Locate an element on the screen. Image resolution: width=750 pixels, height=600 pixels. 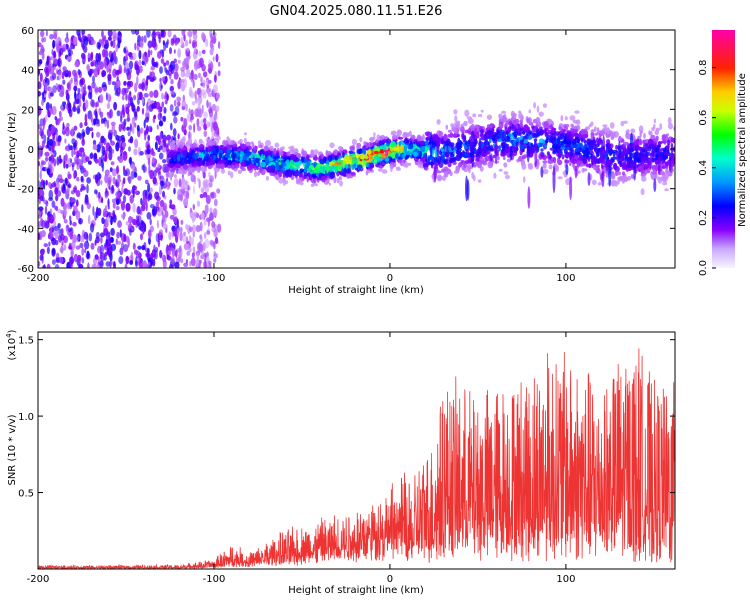
colorbar-ticks: 0.0 0.2 0.4 0.6 0.8 is located at coordinates (707, 168).